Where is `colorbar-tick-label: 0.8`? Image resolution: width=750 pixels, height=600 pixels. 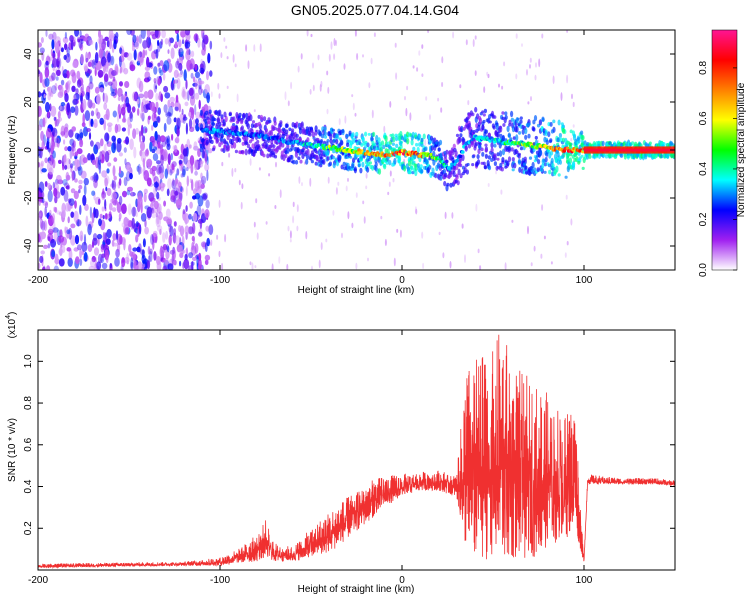 colorbar-tick-label: 0.8 is located at coordinates (703, 68).